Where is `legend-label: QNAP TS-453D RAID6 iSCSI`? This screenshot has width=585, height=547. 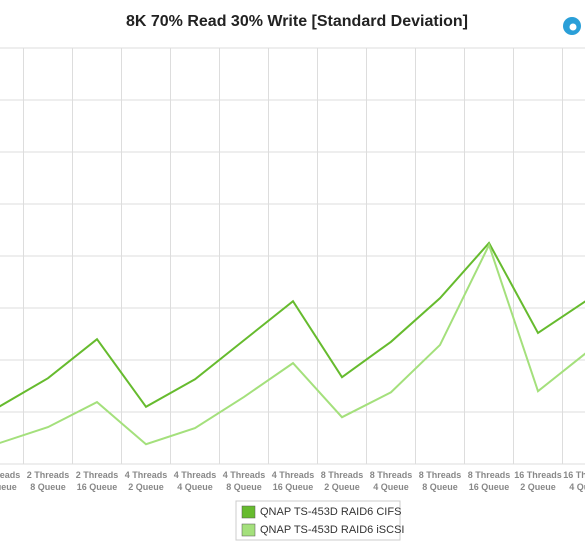
legend-label: QNAP TS-453D RAID6 iSCSI is located at coordinates (332, 530).